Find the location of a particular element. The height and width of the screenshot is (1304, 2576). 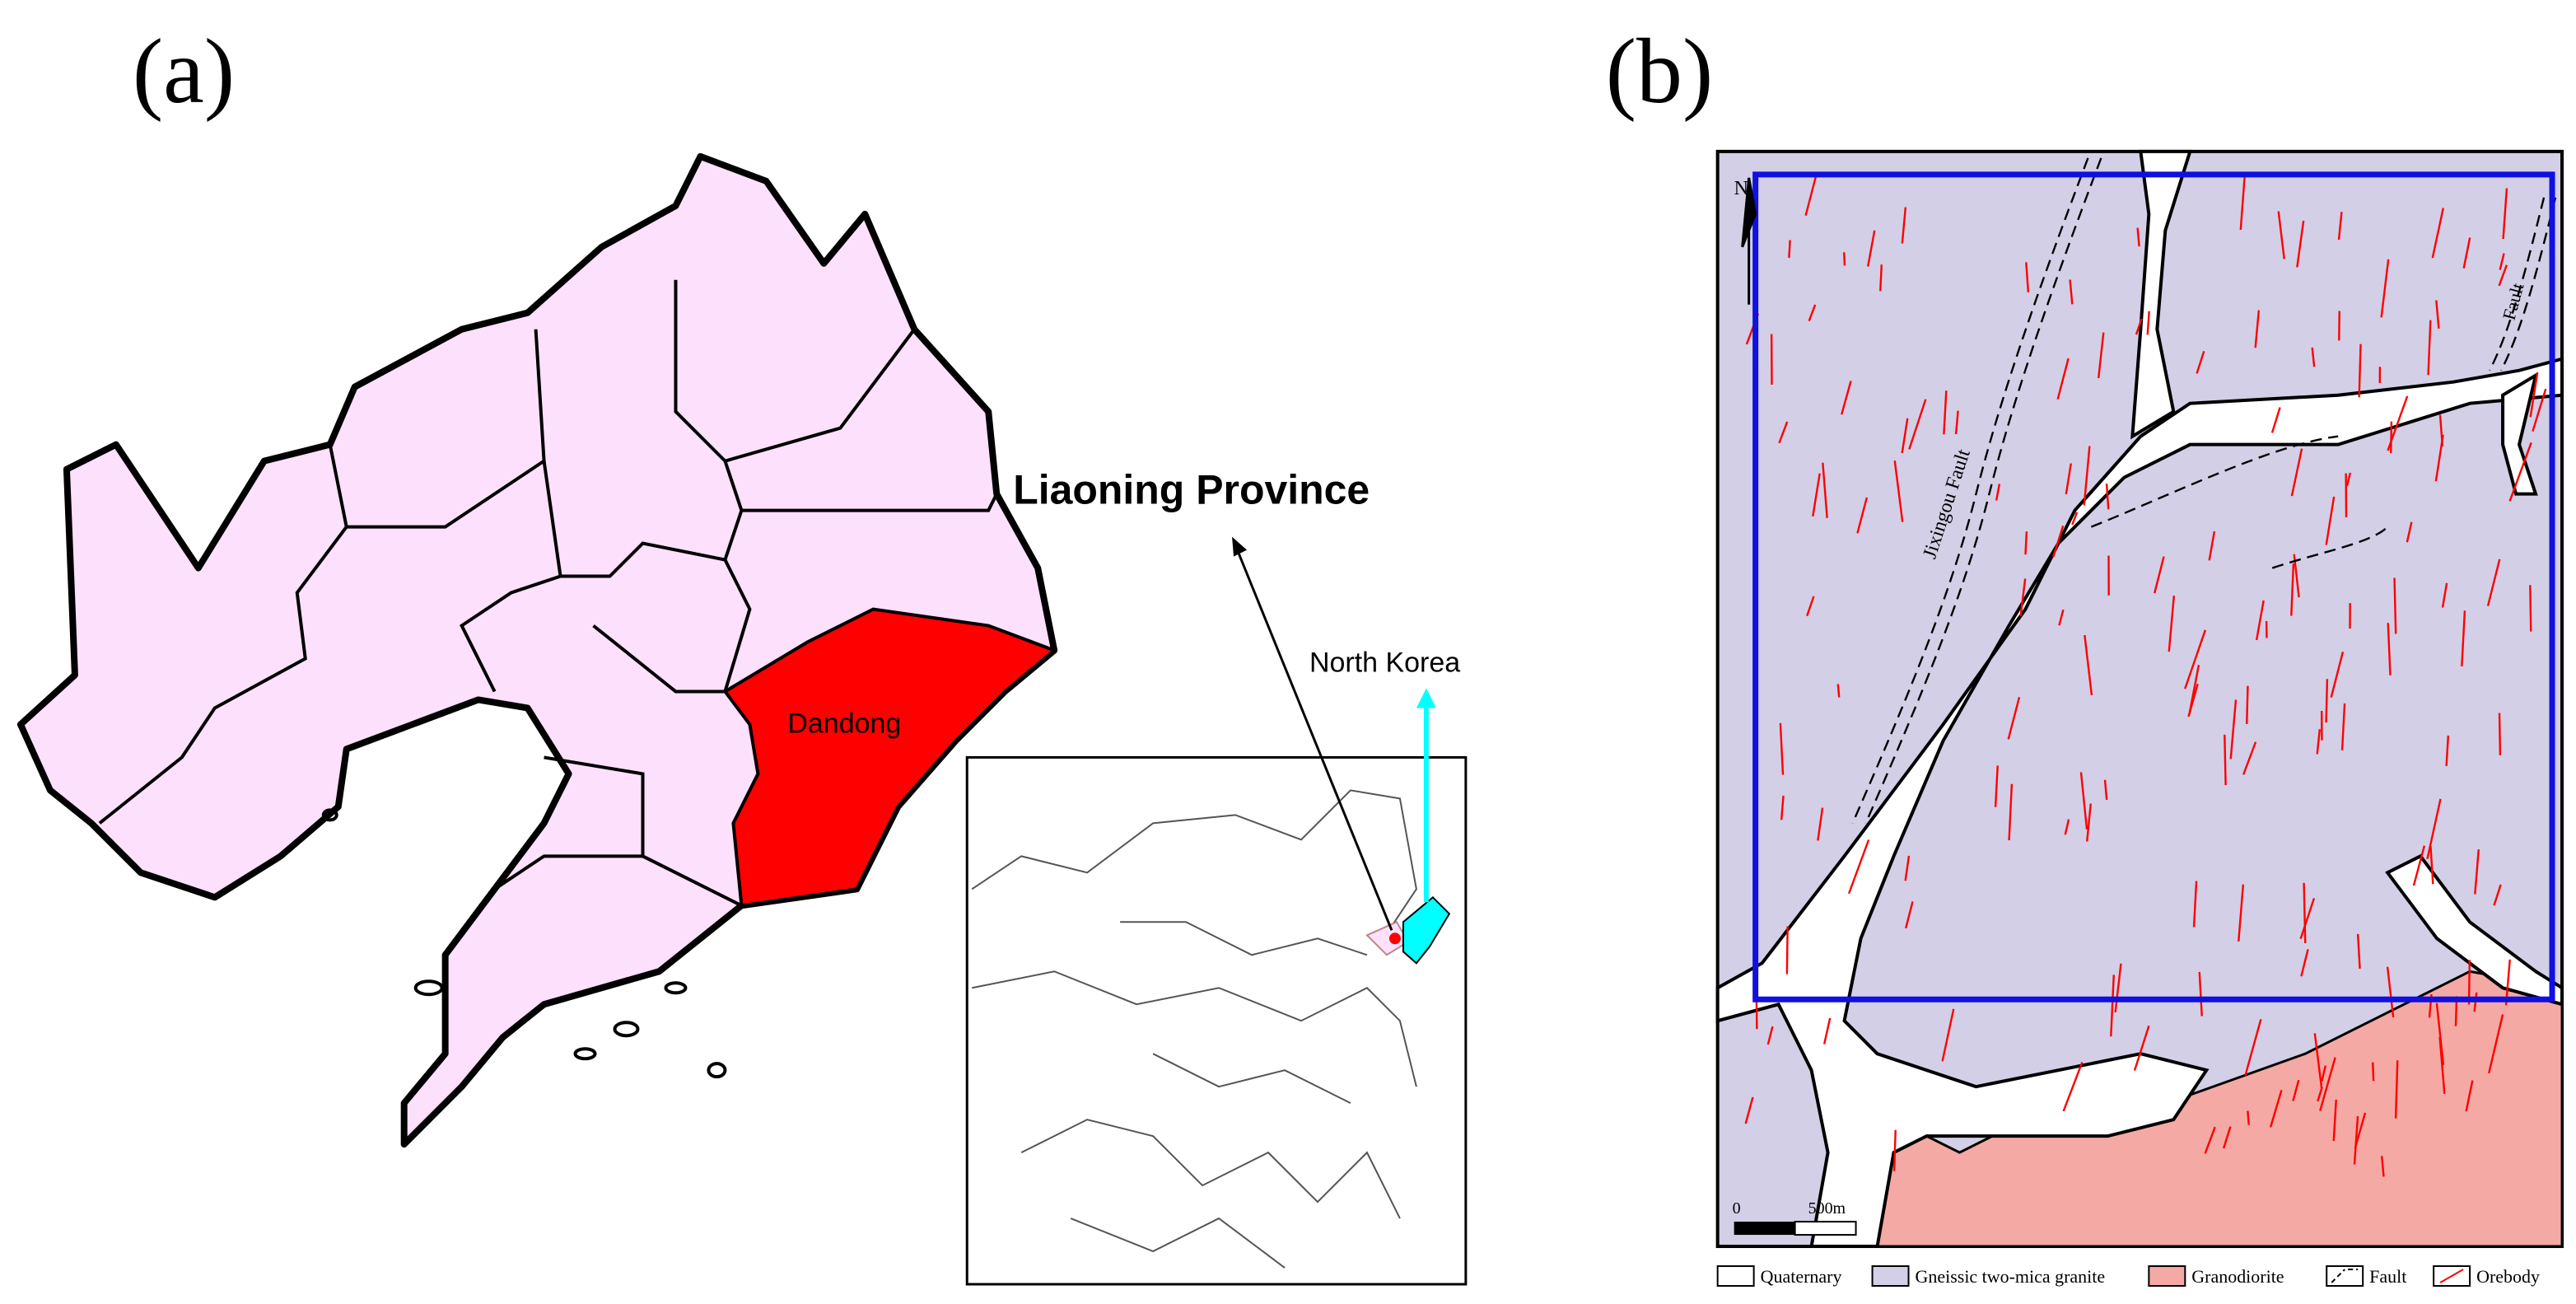

inset-label: North Korea is located at coordinates (1384, 662).